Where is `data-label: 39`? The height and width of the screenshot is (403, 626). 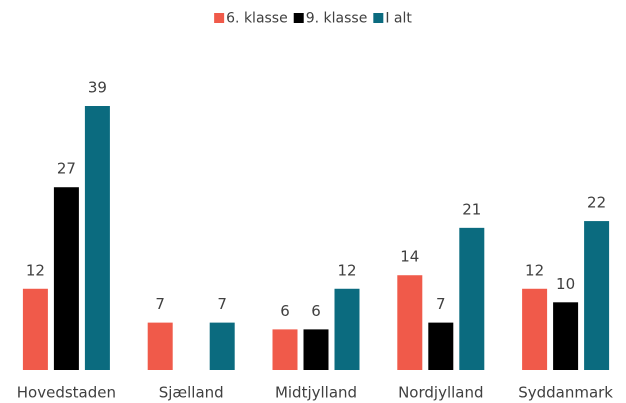 data-label: 39 is located at coordinates (97, 88).